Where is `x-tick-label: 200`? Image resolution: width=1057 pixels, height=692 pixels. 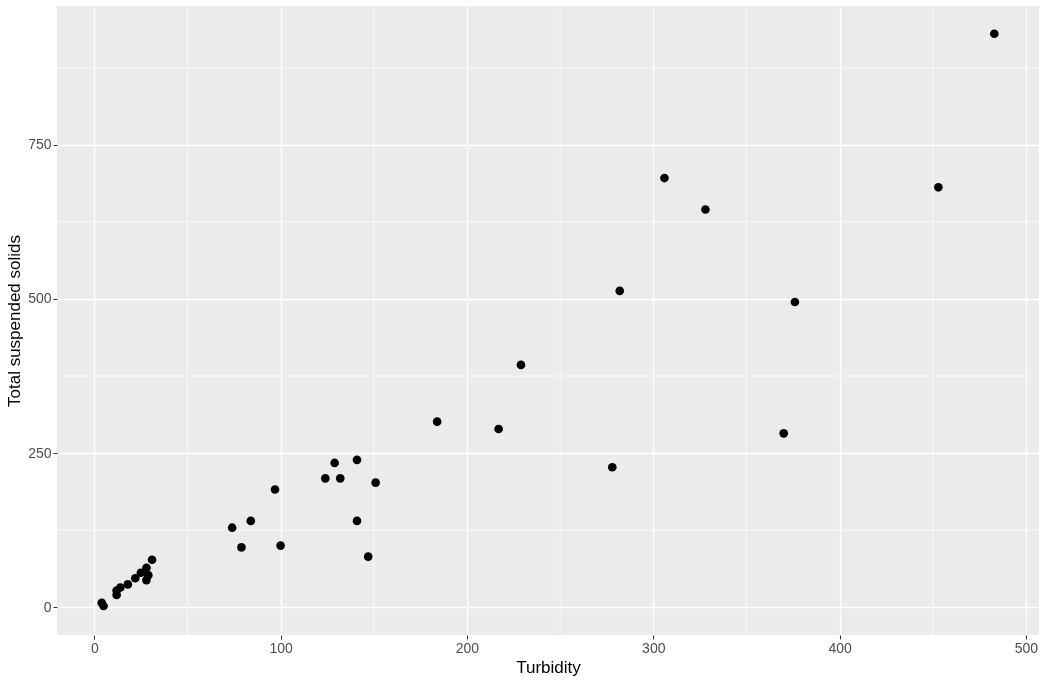 x-tick-label: 200 is located at coordinates (467, 647).